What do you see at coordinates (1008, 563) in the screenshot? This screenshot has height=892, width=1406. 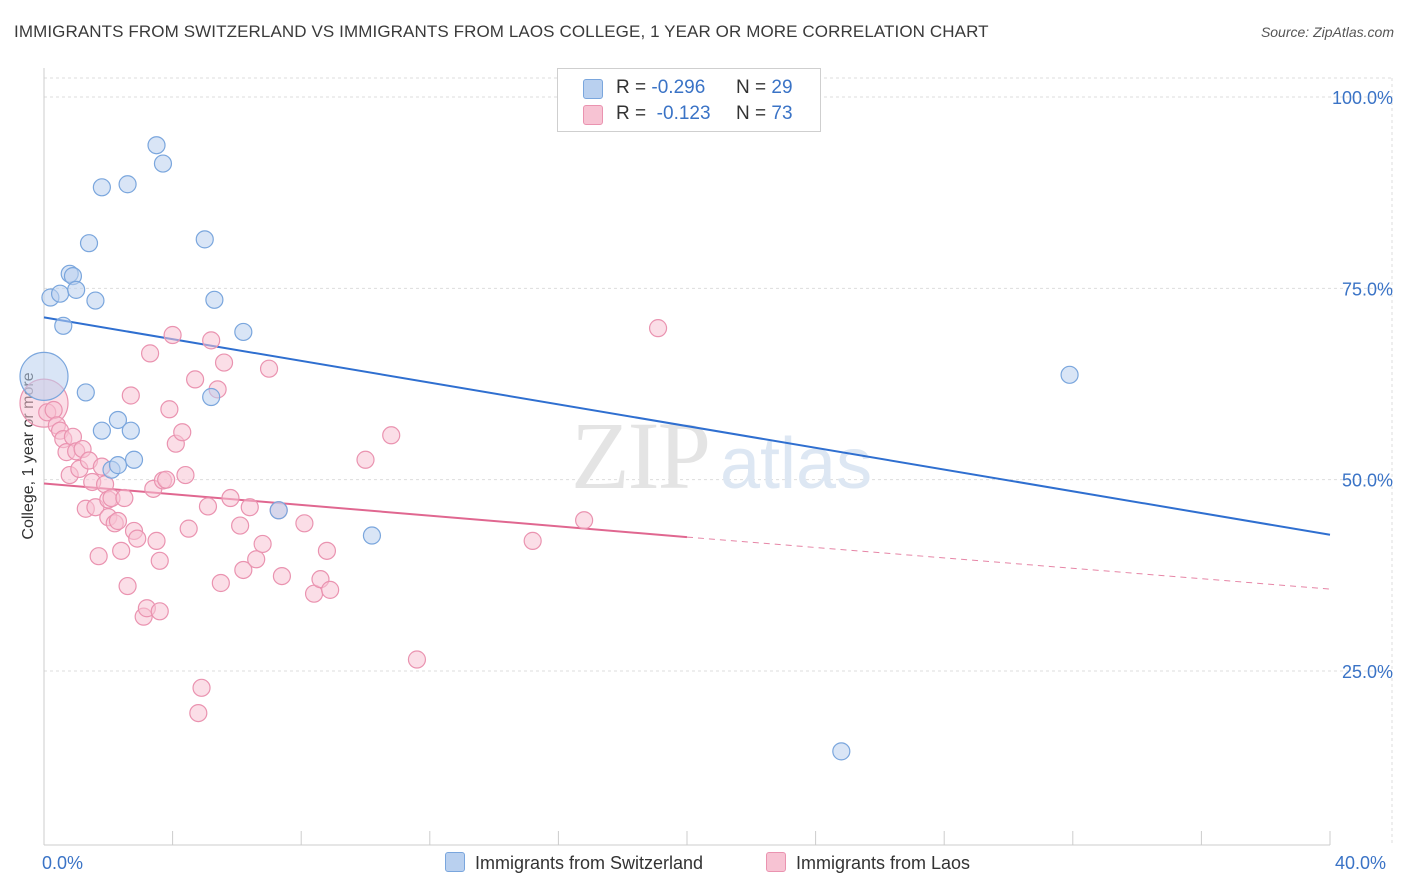 I see `trend-line-laos-extension` at bounding box center [1008, 563].